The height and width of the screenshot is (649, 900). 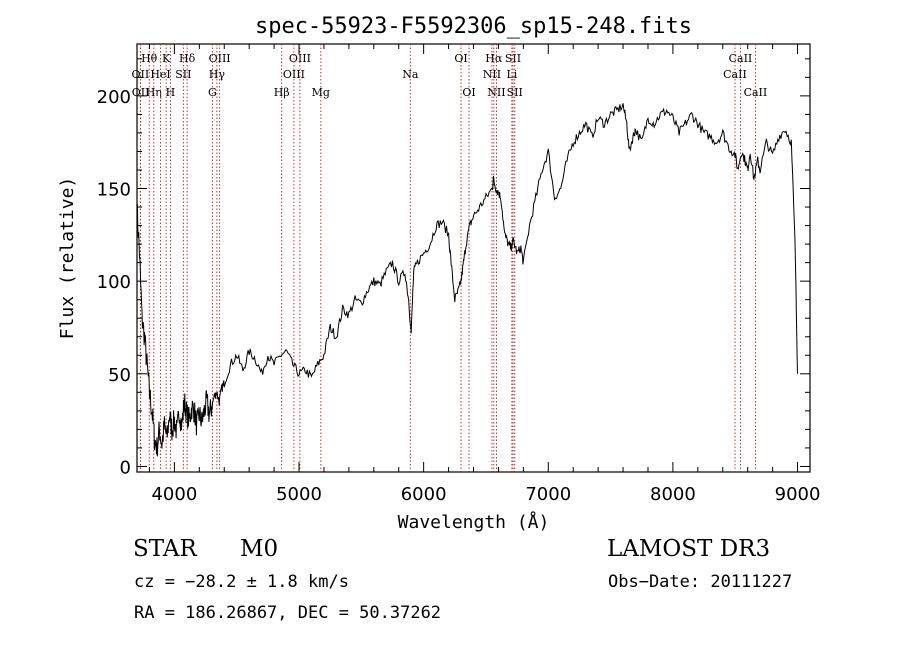 I want to click on x-tick-label-4: 8000, so click(x=673, y=494).